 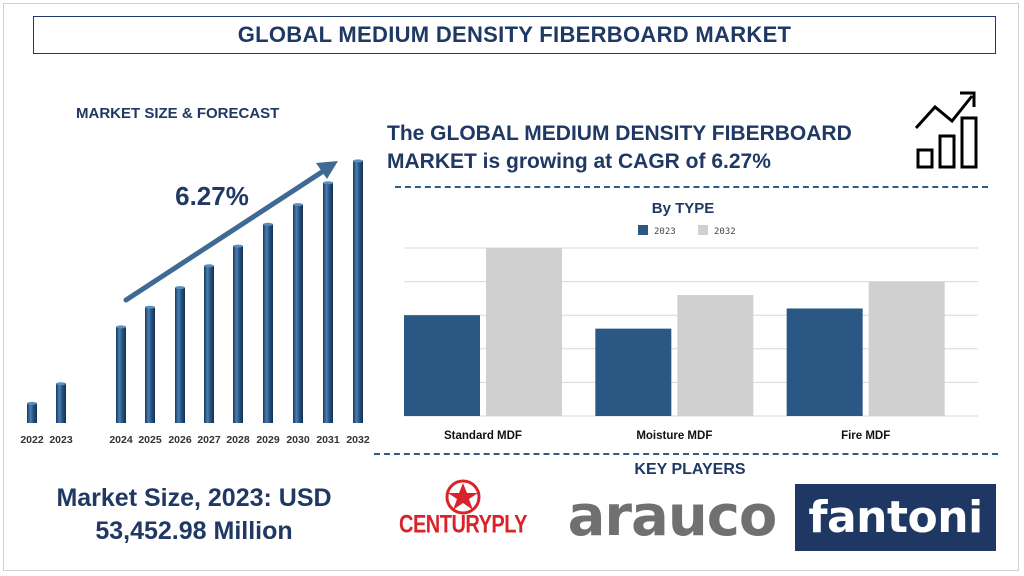 I want to click on fantoni-logo: fantoni, so click(x=895, y=517).